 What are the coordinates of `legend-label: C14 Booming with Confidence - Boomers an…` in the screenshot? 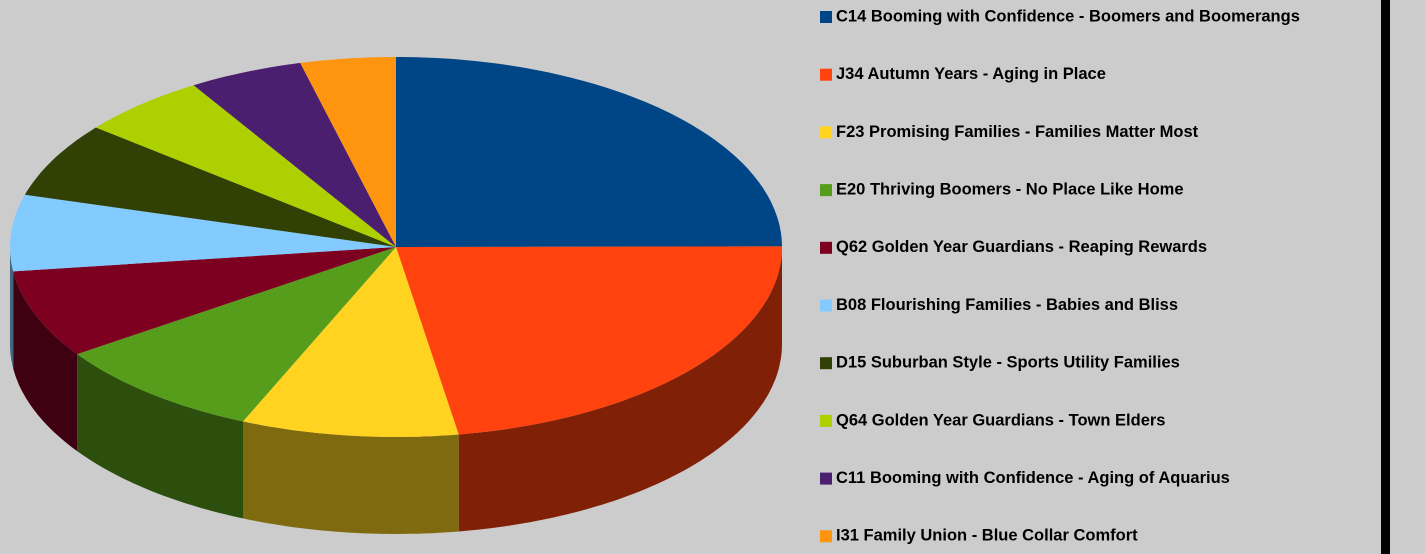 It's located at (1068, 16).